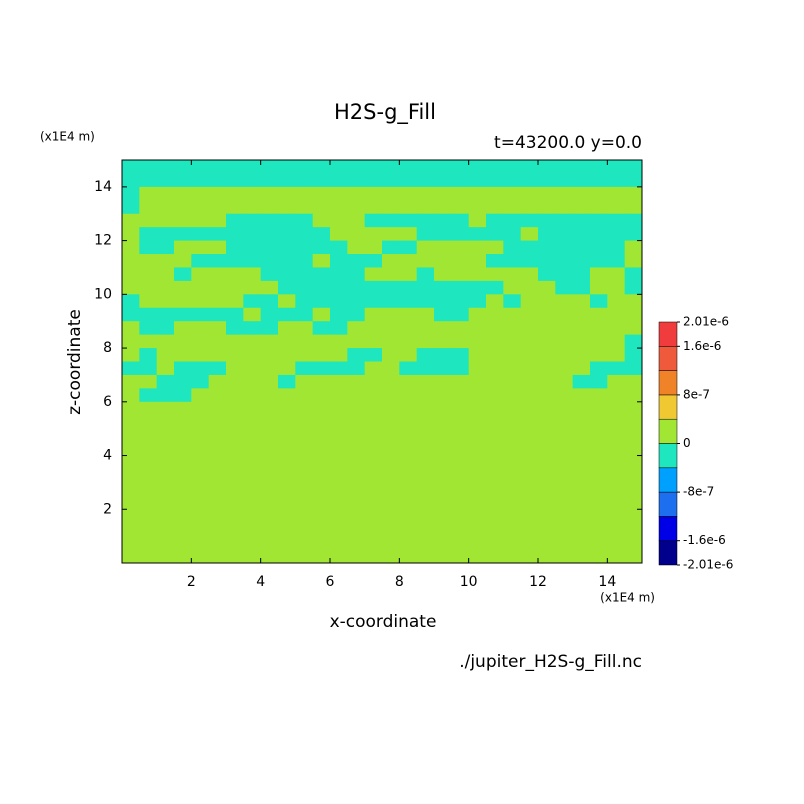 This screenshot has height=804, width=804. Describe the element at coordinates (383, 622) in the screenshot. I see `x-axis-label: x-coordinate` at that location.